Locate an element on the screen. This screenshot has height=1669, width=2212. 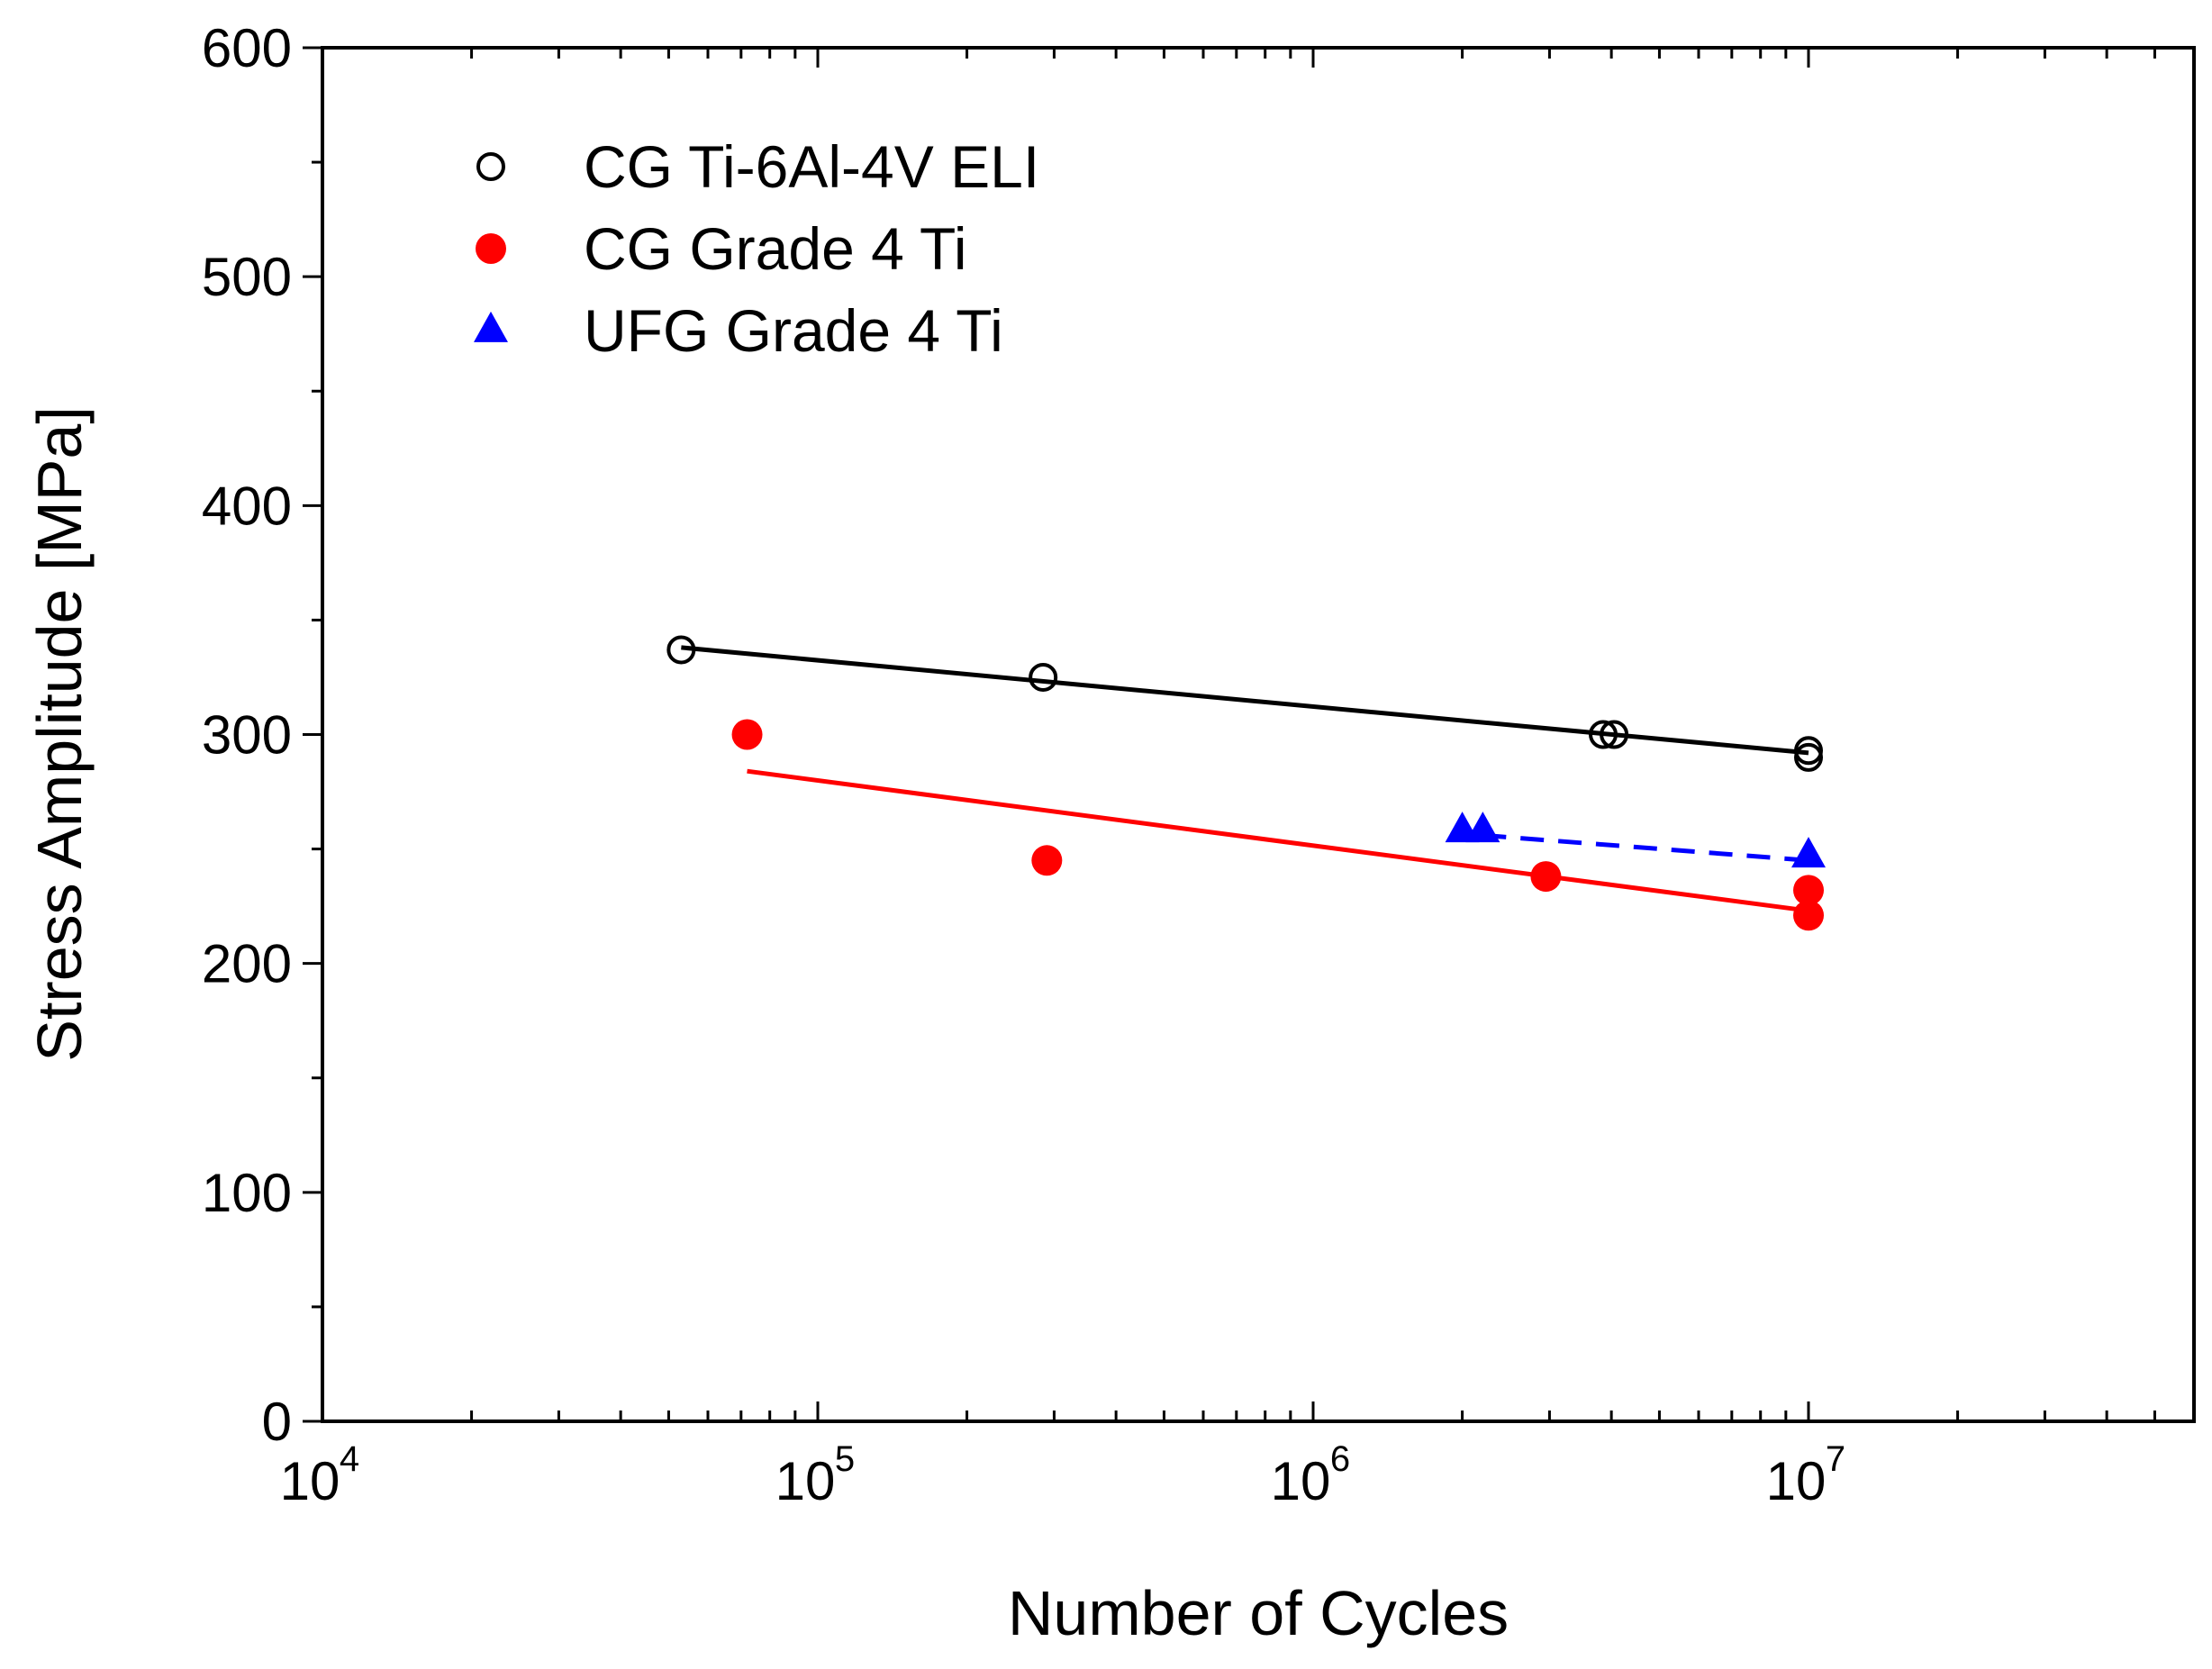
x-tick-label-exponent: 5 is located at coordinates (845, 1459).